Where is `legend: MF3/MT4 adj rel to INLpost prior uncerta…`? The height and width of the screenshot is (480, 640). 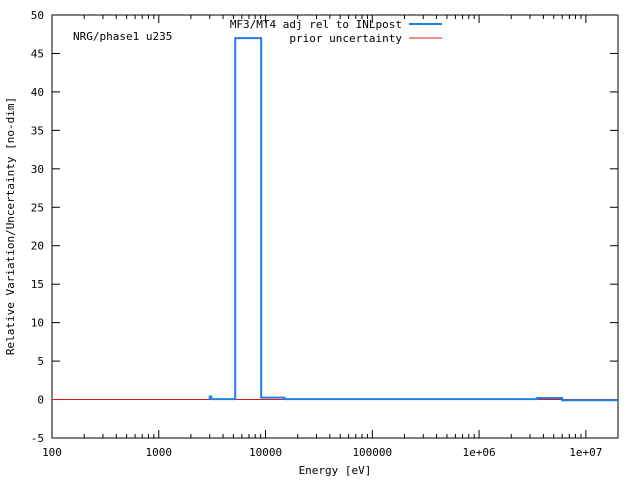
legend: MF3/MT4 adj rel to INLpost prior uncerta… is located at coordinates (336, 31).